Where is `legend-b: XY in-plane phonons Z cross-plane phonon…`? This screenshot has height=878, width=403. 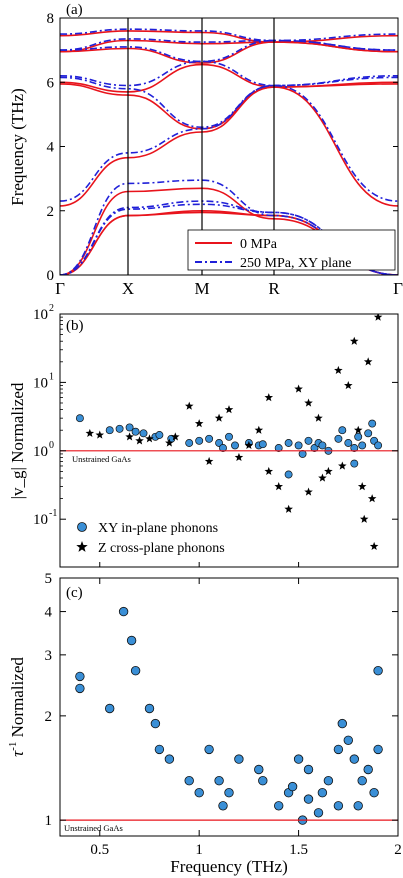 legend-b: XY in-plane phonons Z cross-plane phonon… is located at coordinates (150, 538).